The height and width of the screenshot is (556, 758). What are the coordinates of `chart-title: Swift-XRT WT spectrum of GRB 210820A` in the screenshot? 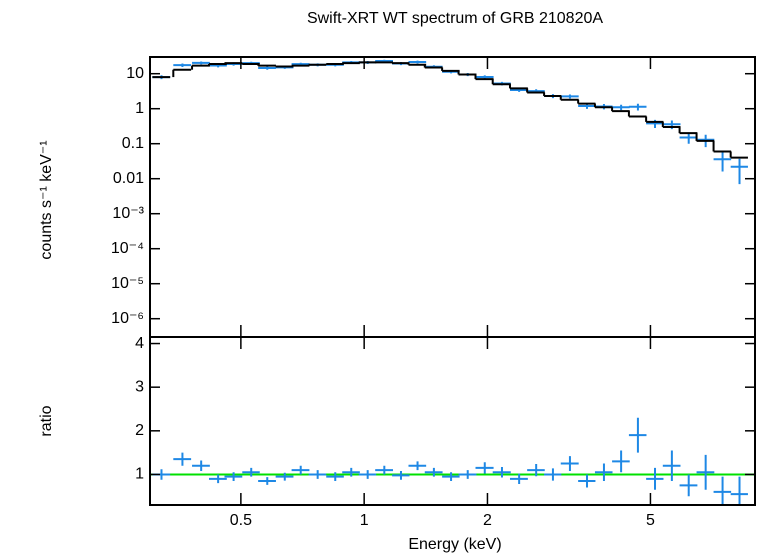 It's located at (455, 18).